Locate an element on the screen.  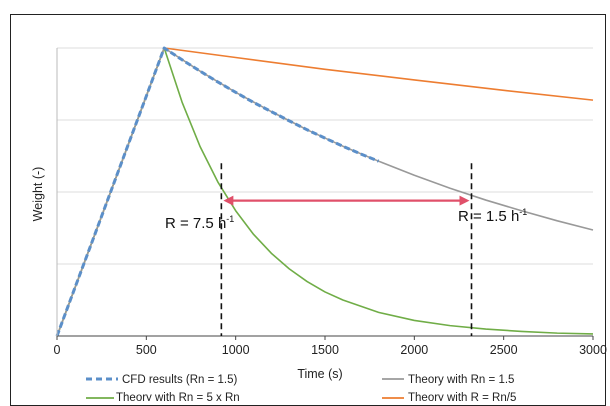
y-axis-label: Weight (-) is located at coordinates (38, 194).